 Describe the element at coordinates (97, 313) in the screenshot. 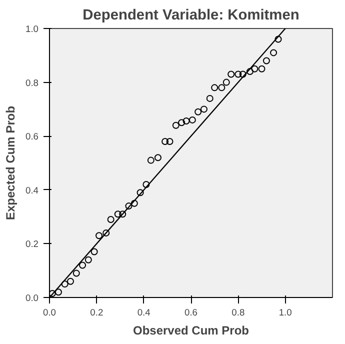

I see `x-tick-label: 0.2` at that location.